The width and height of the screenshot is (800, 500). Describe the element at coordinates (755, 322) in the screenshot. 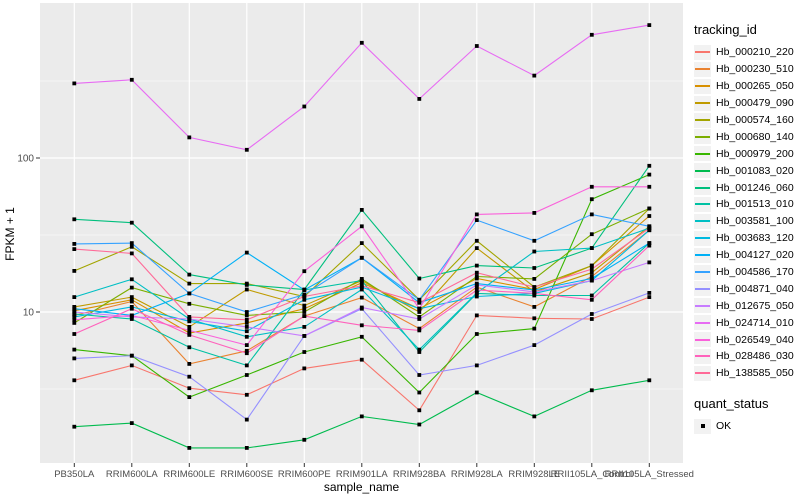

I see `legend-label: Hb_024714_010` at that location.